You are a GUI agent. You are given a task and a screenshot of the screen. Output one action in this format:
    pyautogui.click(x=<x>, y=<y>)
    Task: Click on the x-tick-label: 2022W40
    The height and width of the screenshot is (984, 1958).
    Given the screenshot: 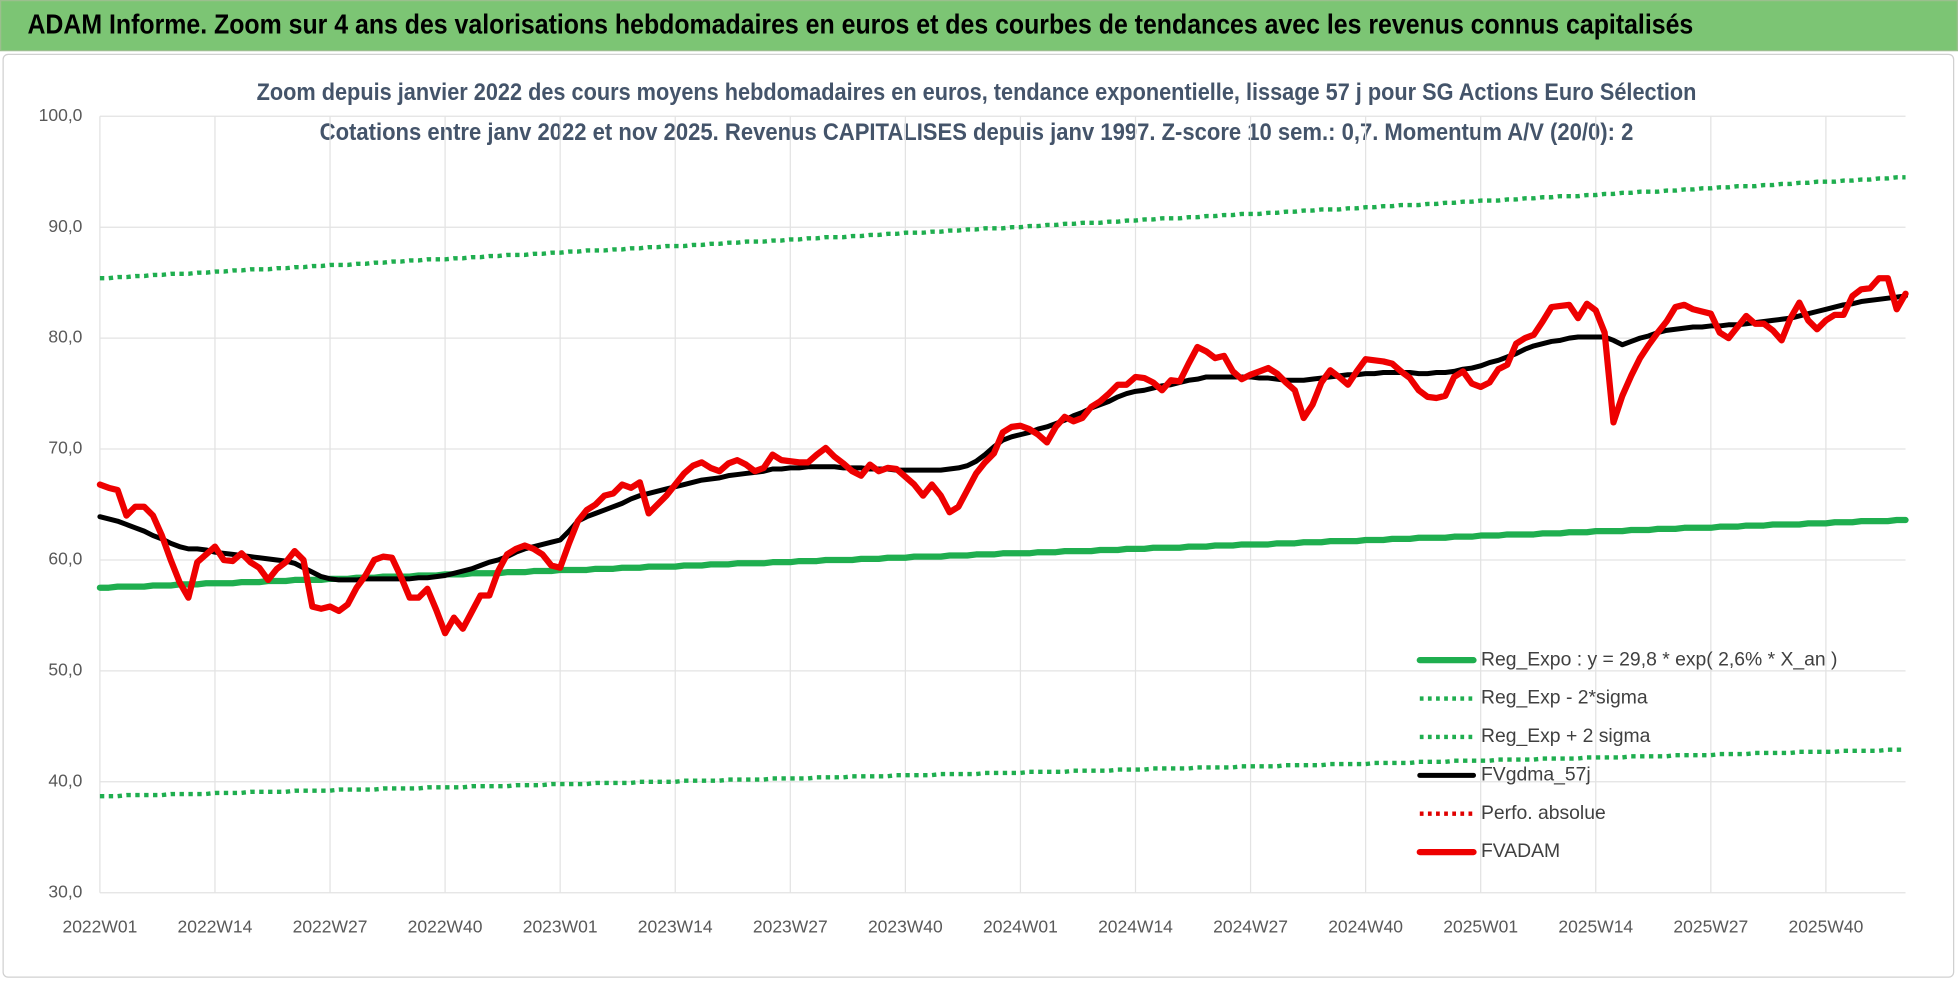 What is the action you would take?
    pyautogui.click(x=445, y=926)
    